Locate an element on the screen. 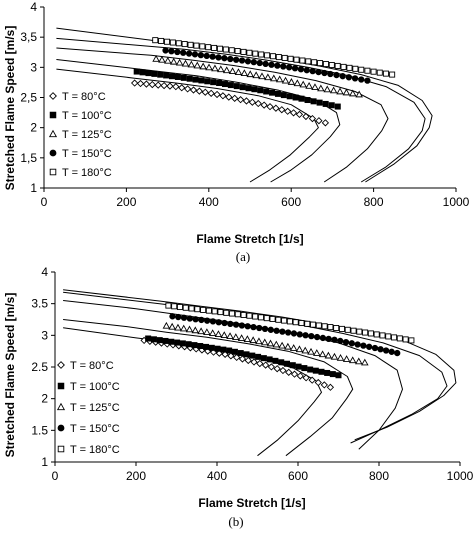 The image size is (474, 535). y-tick-label: 2.5 is located at coordinates (39, 367).